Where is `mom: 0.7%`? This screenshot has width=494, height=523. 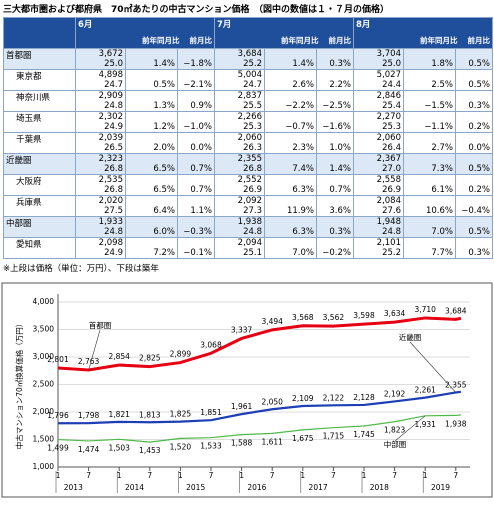
mom: 0.7% is located at coordinates (196, 164).